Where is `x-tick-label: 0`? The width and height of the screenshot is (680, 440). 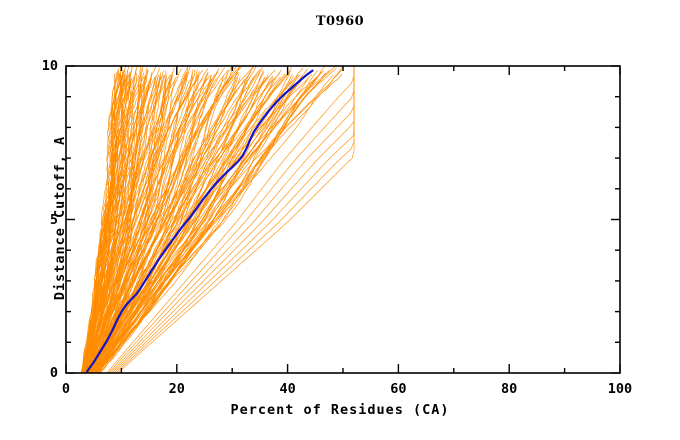
x-tick-label: 0 is located at coordinates (66, 389).